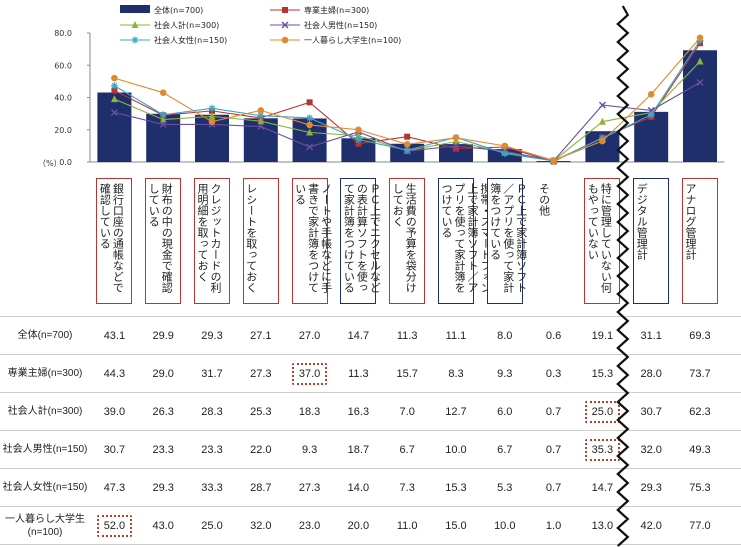  Describe the element at coordinates (700, 525) in the screenshot. I see `table-cell: 77.0` at that location.